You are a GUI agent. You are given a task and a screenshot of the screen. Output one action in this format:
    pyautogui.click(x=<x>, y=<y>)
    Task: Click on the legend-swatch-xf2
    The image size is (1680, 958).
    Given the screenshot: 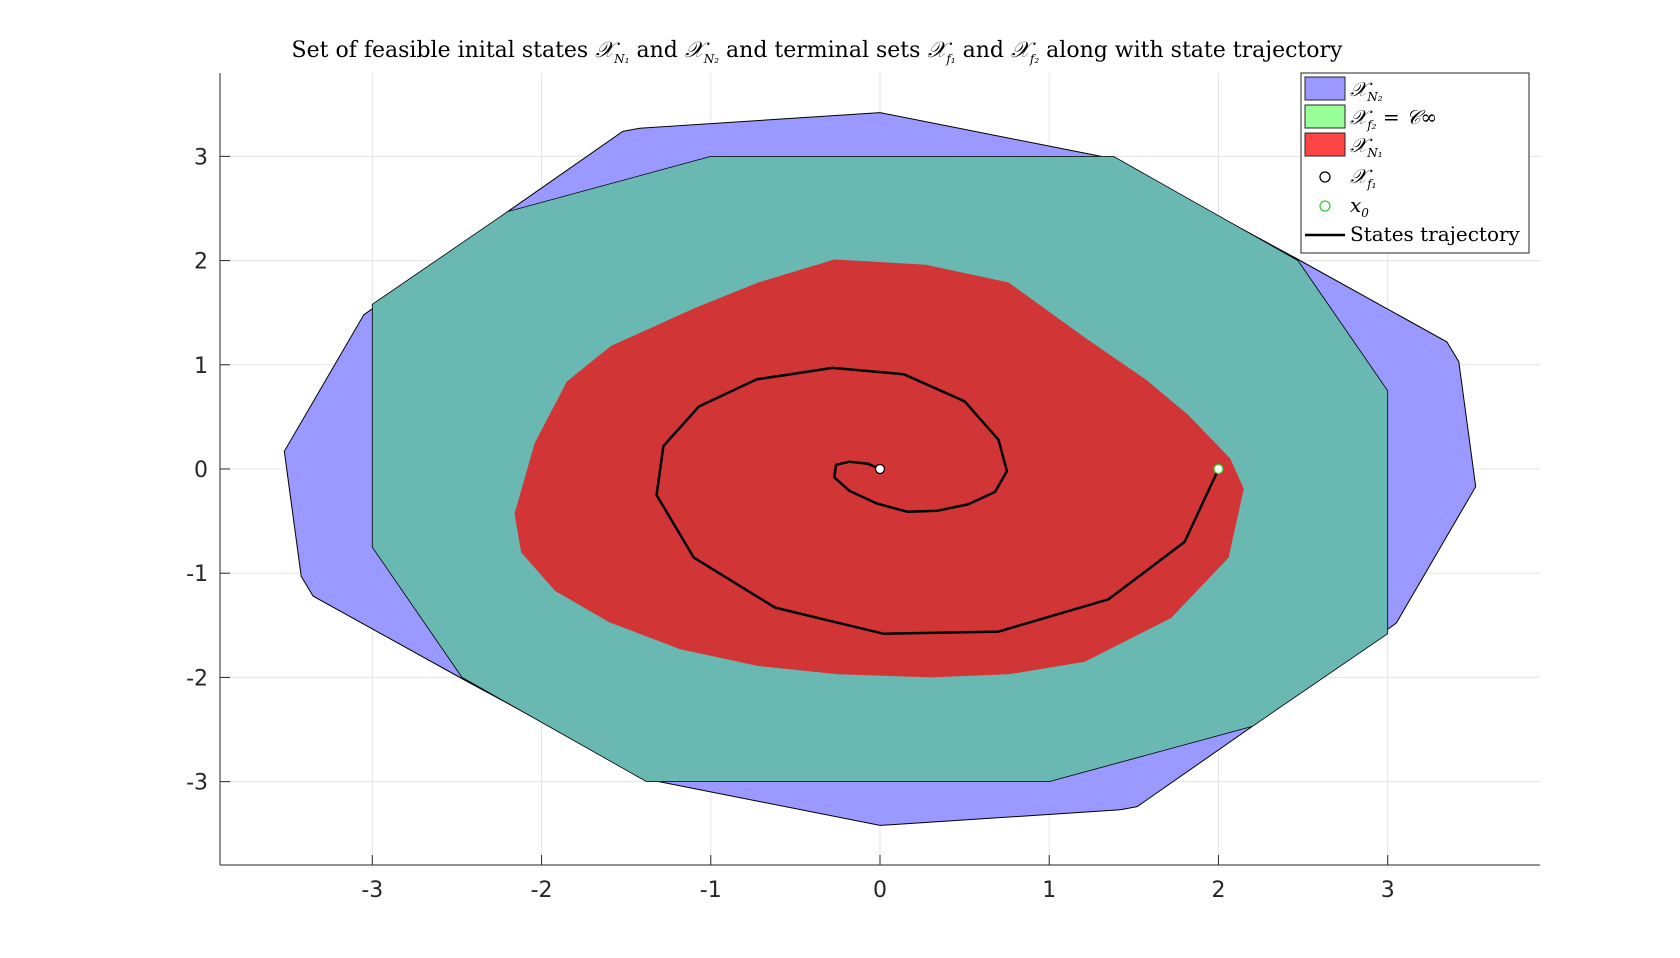 What is the action you would take?
    pyautogui.click(x=1325, y=116)
    